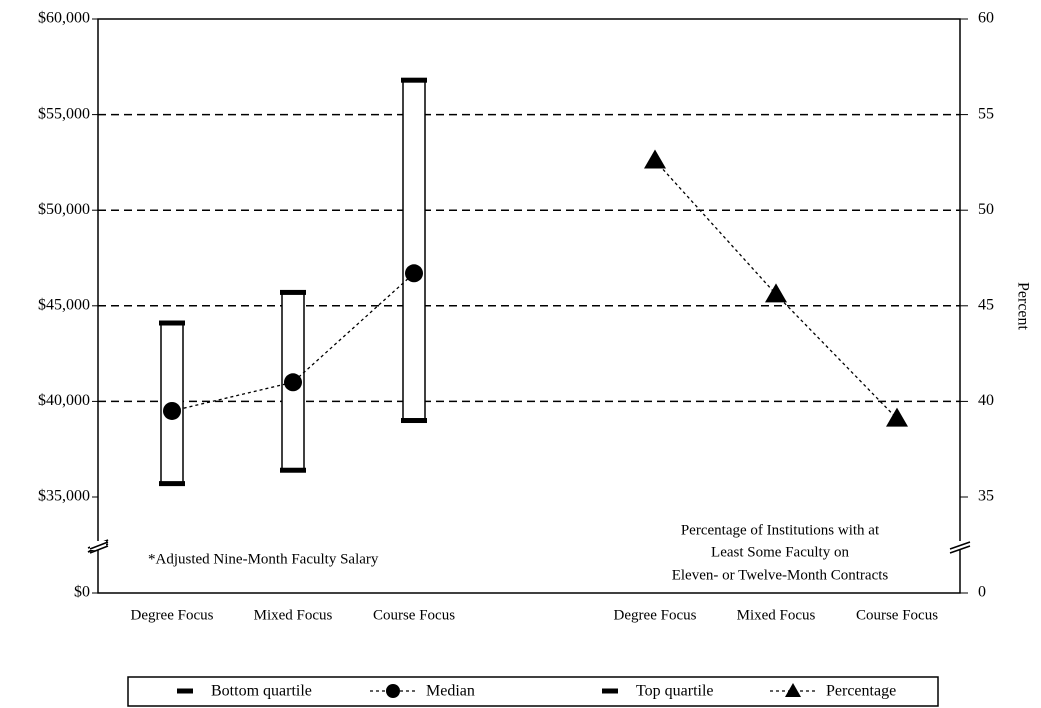 The image size is (1041, 708). Describe the element at coordinates (64, 304) in the screenshot. I see `y-tick-label: $45,000` at that location.